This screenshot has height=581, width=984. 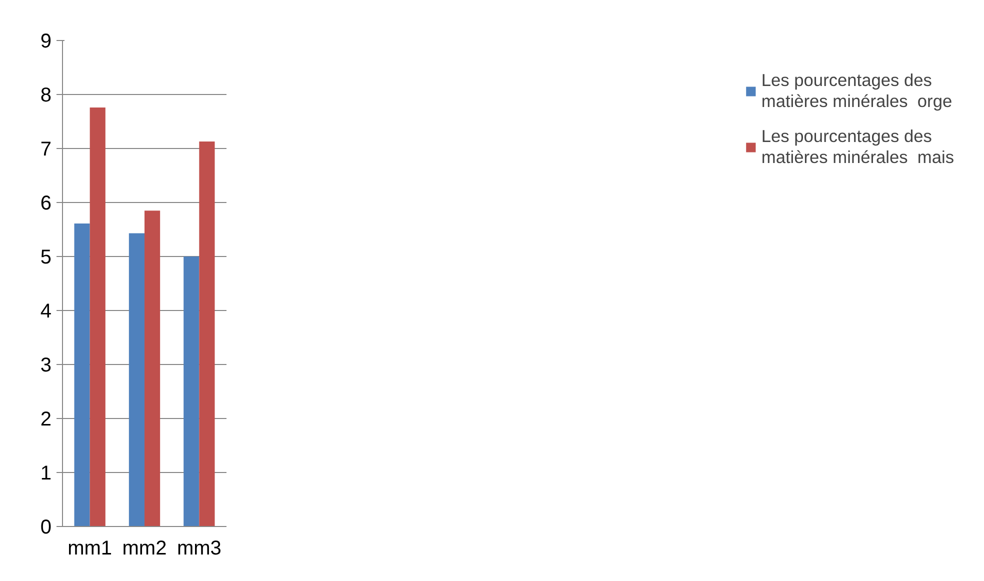 I want to click on legend-label: Les pourcentages des matières minérales orge, so click(x=856, y=91).